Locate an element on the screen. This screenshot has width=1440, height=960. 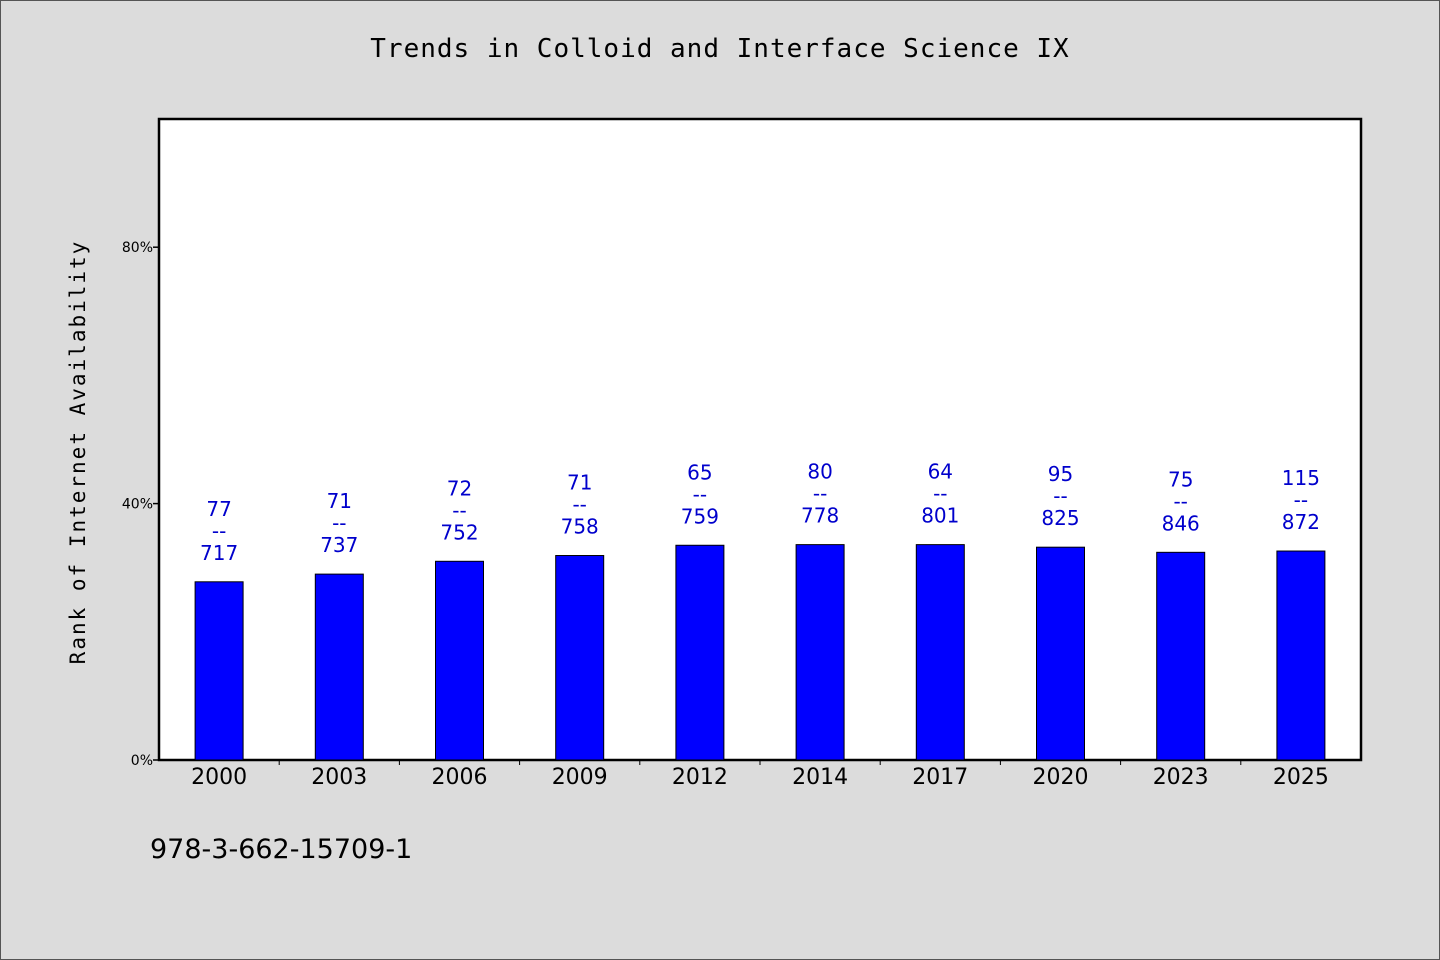
y-tick-label: 80% is located at coordinates (137, 248).